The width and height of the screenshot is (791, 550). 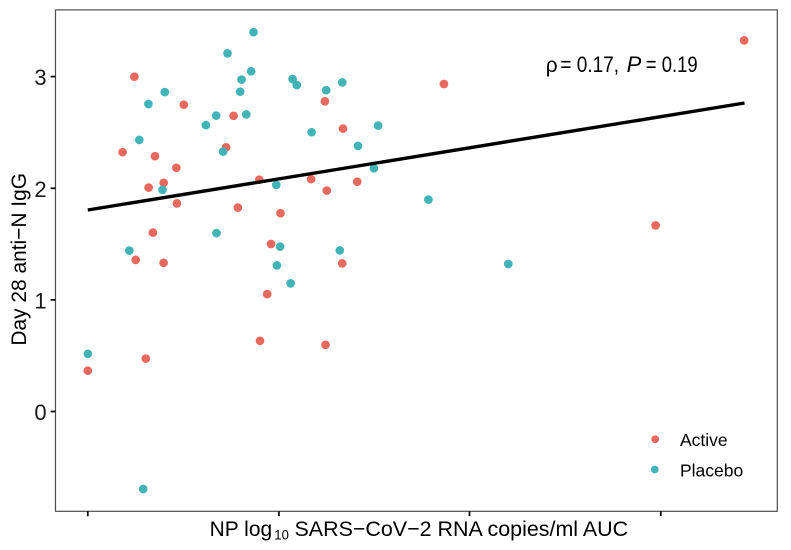 I want to click on svg-text: Active, so click(x=704, y=440).